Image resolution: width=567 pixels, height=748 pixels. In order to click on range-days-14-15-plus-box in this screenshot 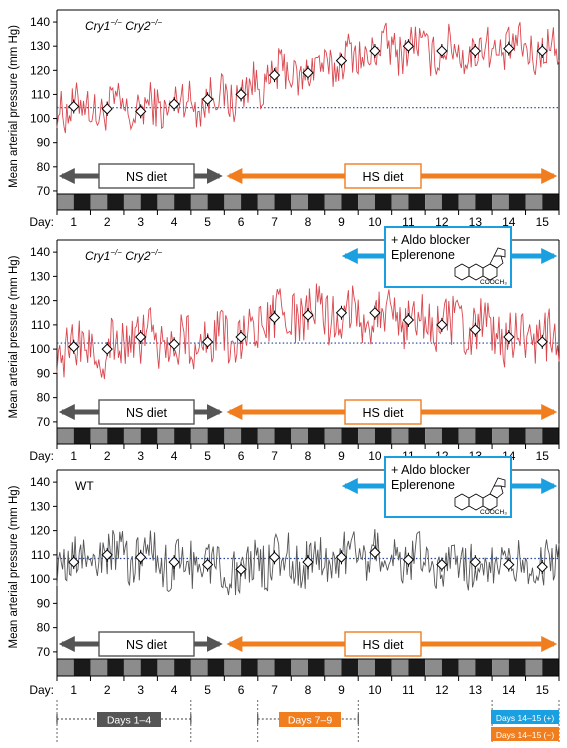, I will do `click(525, 717)`.